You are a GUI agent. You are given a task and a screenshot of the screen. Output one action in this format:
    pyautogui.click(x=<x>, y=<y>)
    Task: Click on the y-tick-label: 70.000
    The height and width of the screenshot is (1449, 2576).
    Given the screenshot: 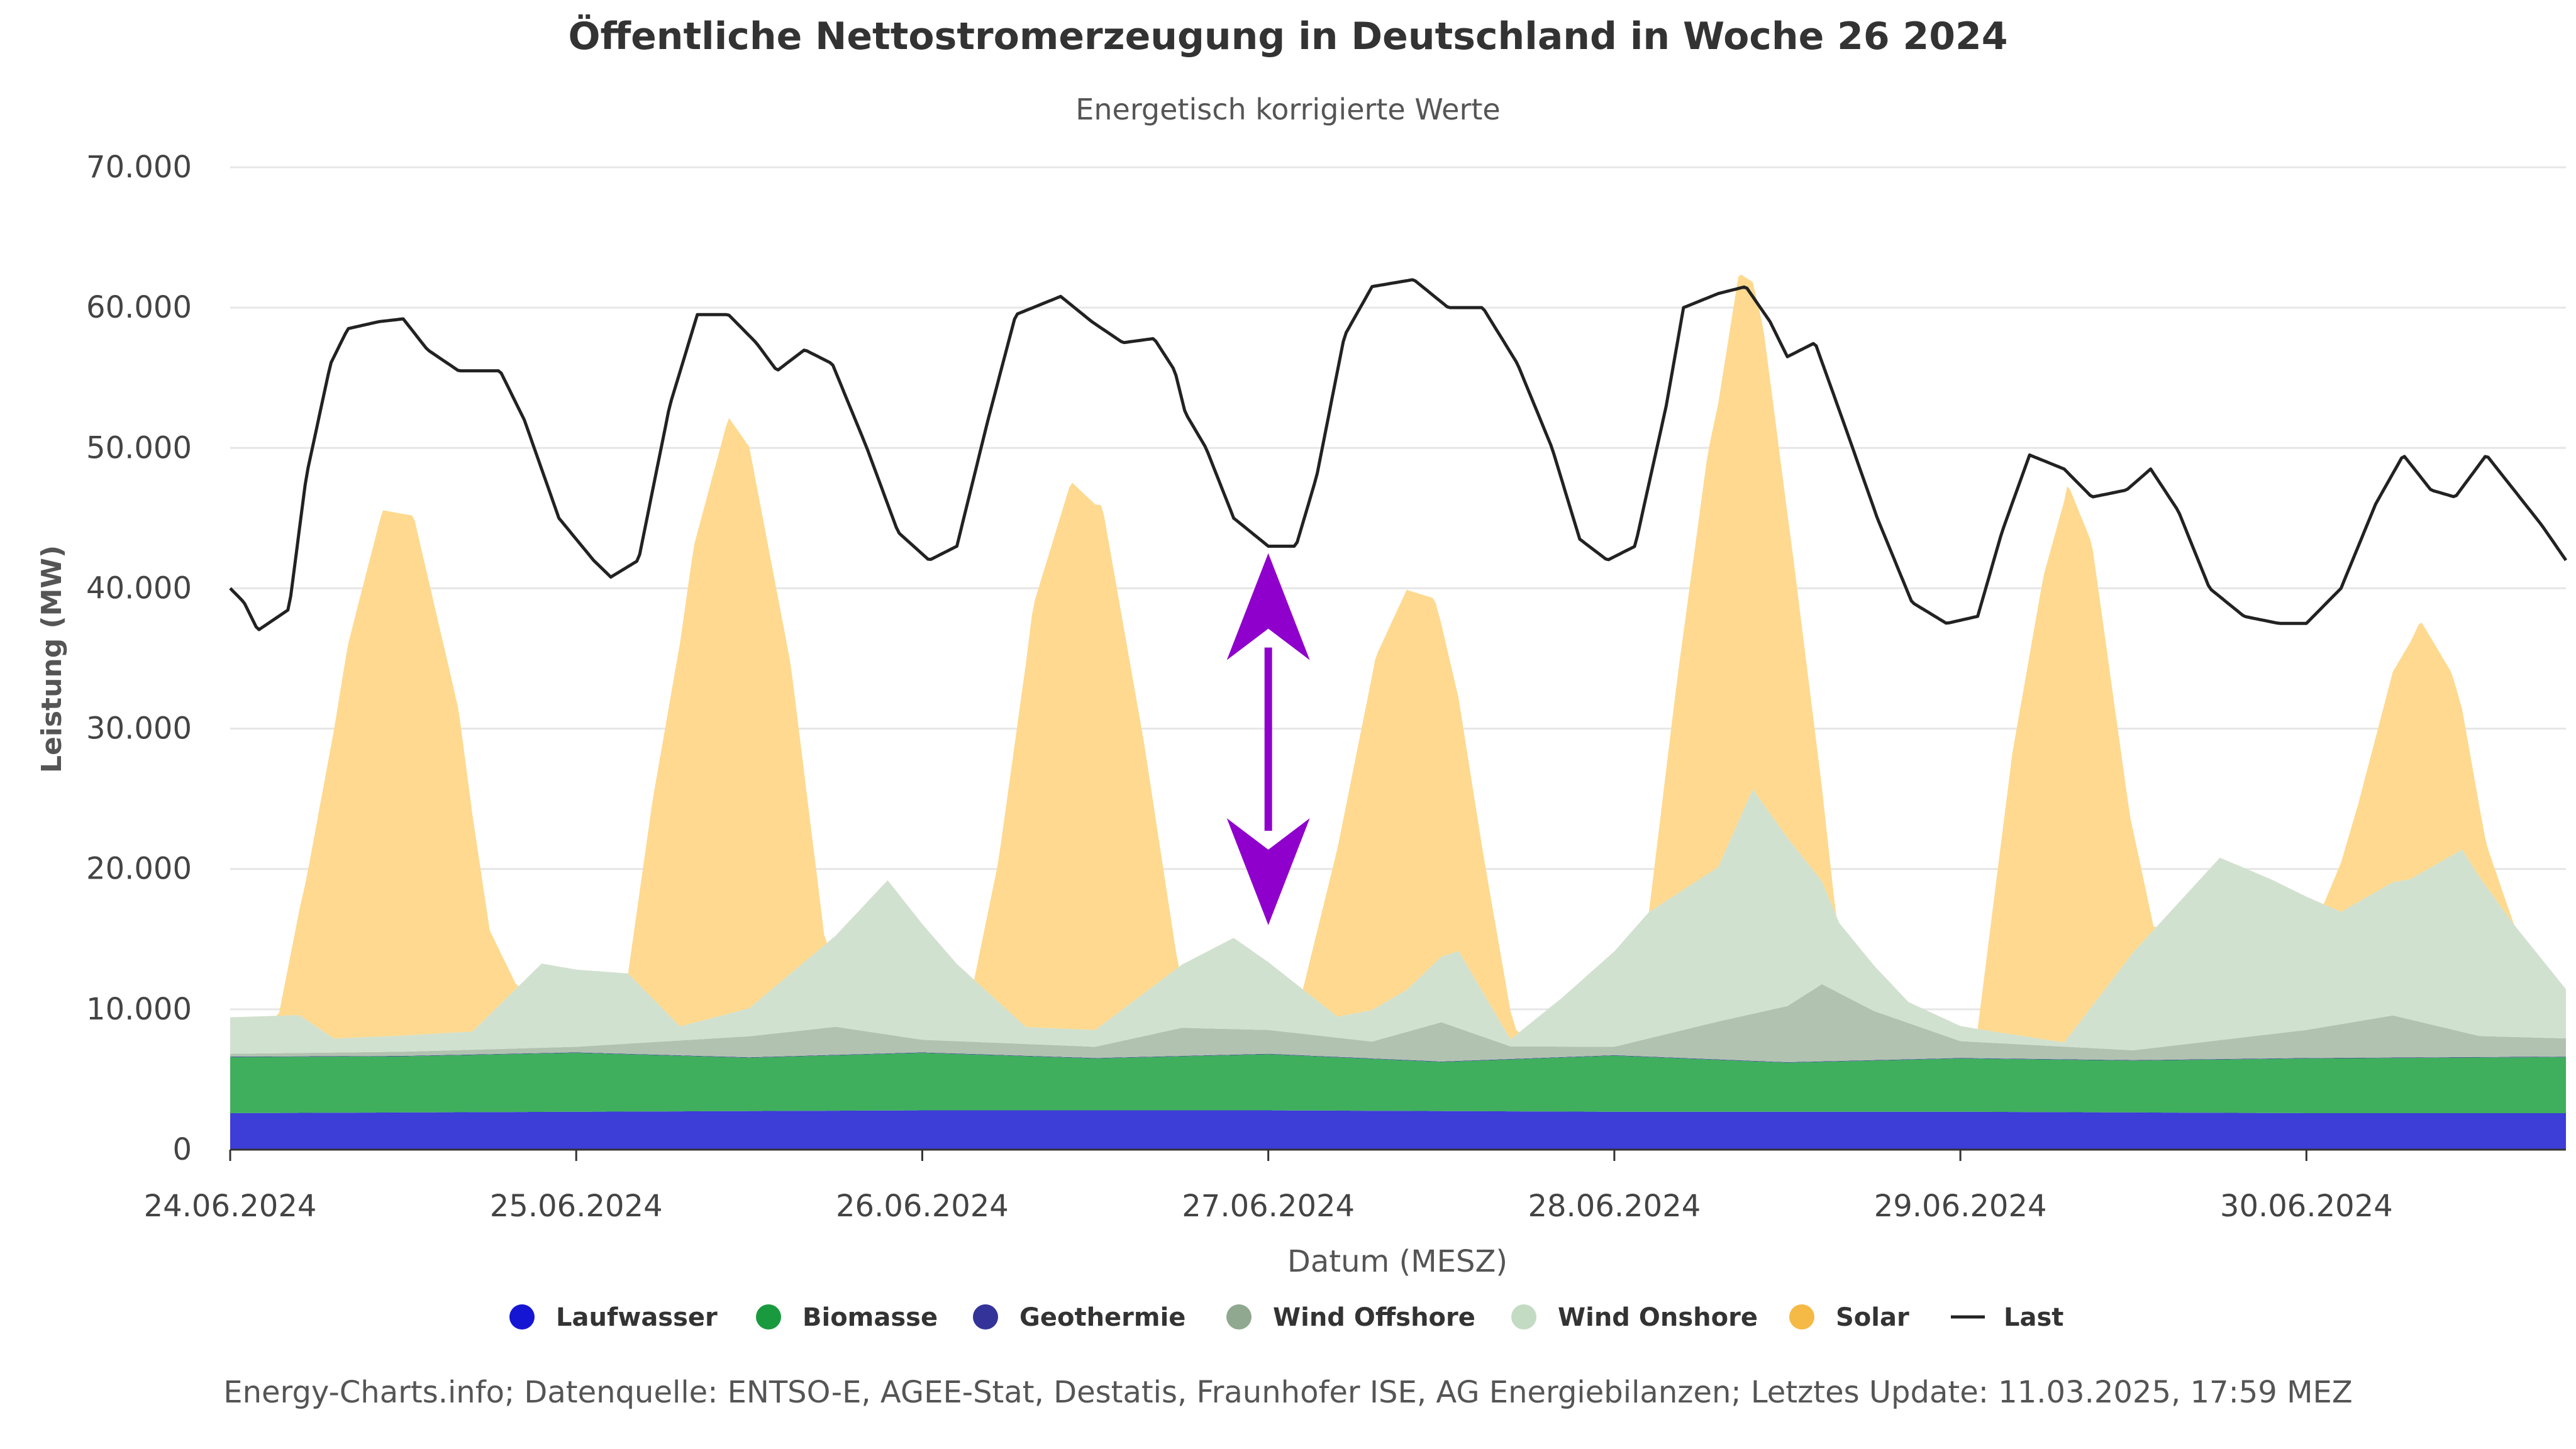 What is the action you would take?
    pyautogui.click(x=139, y=167)
    